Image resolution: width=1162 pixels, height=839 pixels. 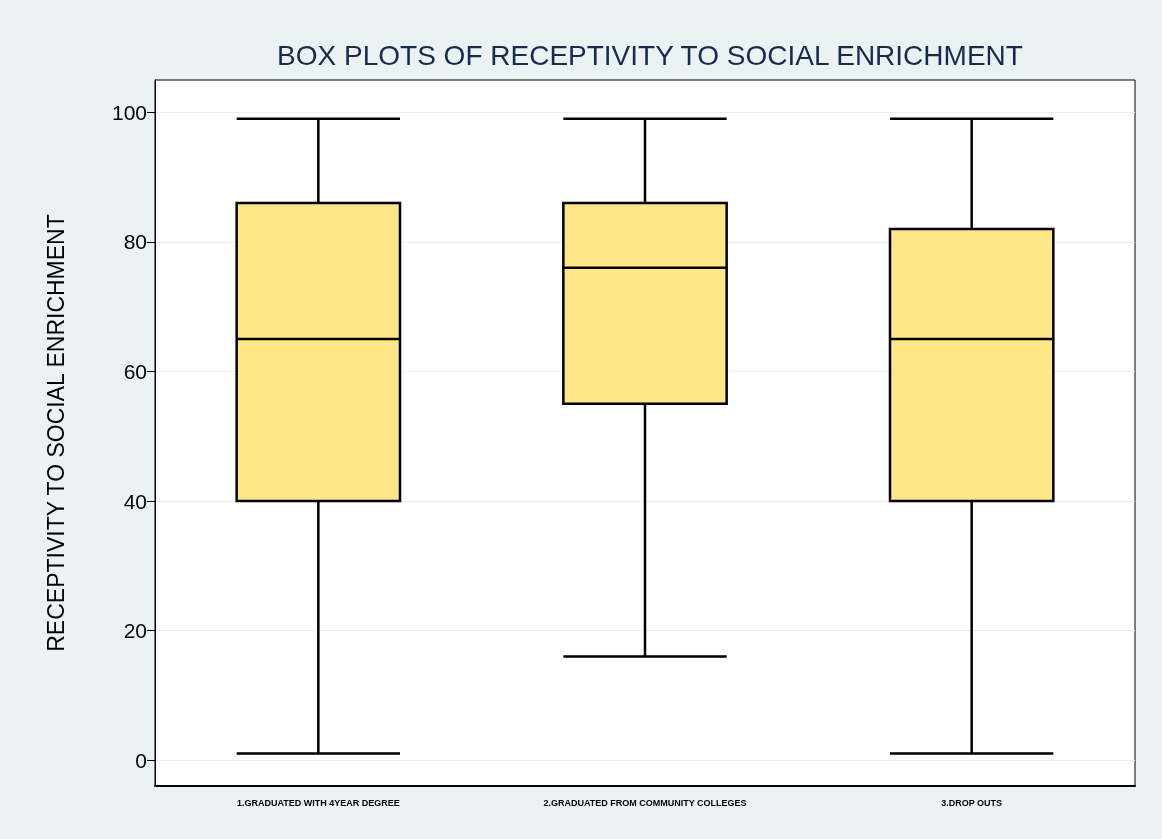 What do you see at coordinates (135, 631) in the screenshot?
I see `y-tick-label: 20` at bounding box center [135, 631].